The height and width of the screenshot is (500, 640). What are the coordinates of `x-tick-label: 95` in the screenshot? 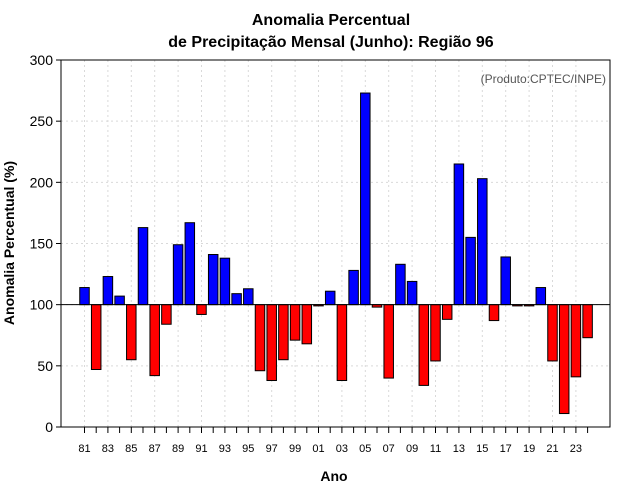 It's located at (248, 449).